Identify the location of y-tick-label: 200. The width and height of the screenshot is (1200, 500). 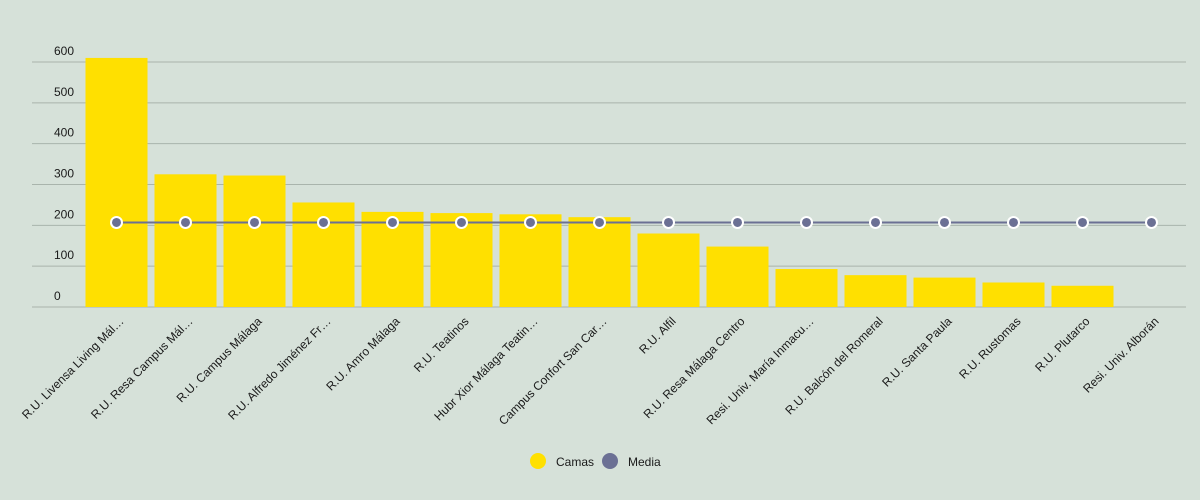
(64, 214).